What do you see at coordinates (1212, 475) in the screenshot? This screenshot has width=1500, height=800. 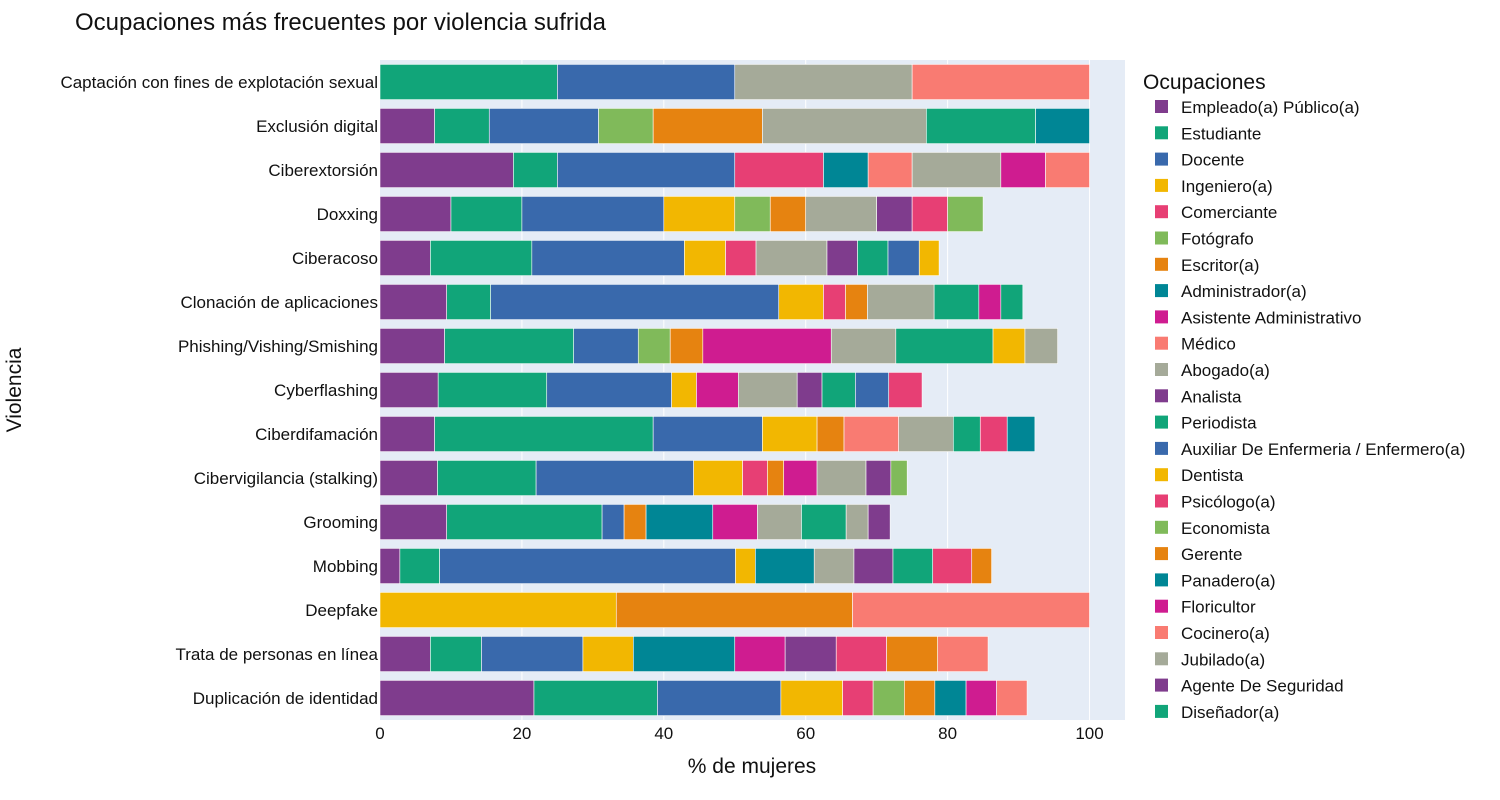 I see `legend-entry-label: Dentista` at bounding box center [1212, 475].